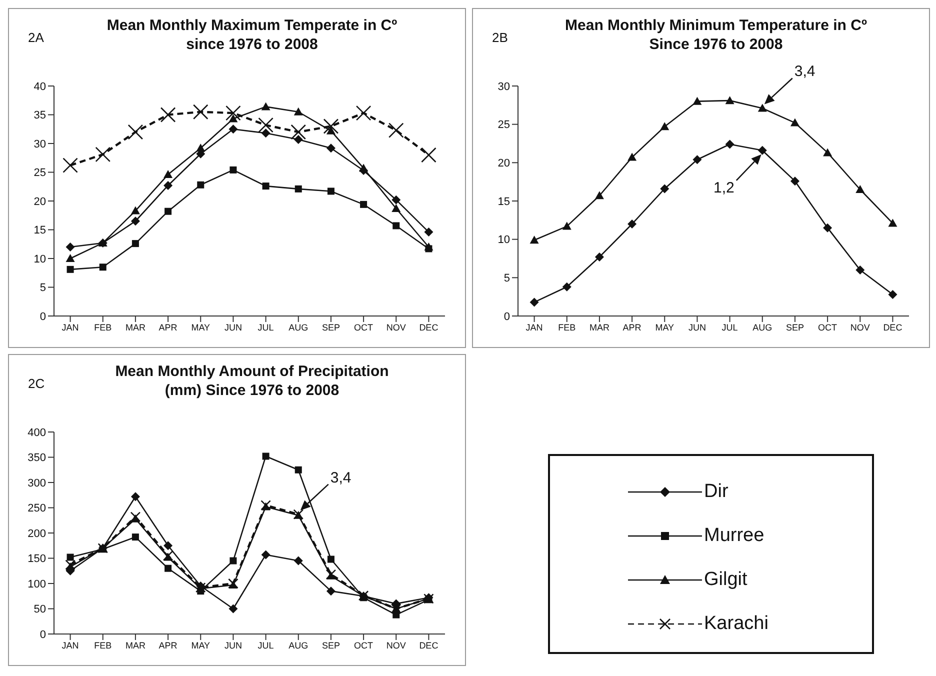  What do you see at coordinates (252, 35) in the screenshot?
I see `chart-title: Mean Monthly Maximum Temperate in Cº since 1976 to 2008` at bounding box center [252, 35].